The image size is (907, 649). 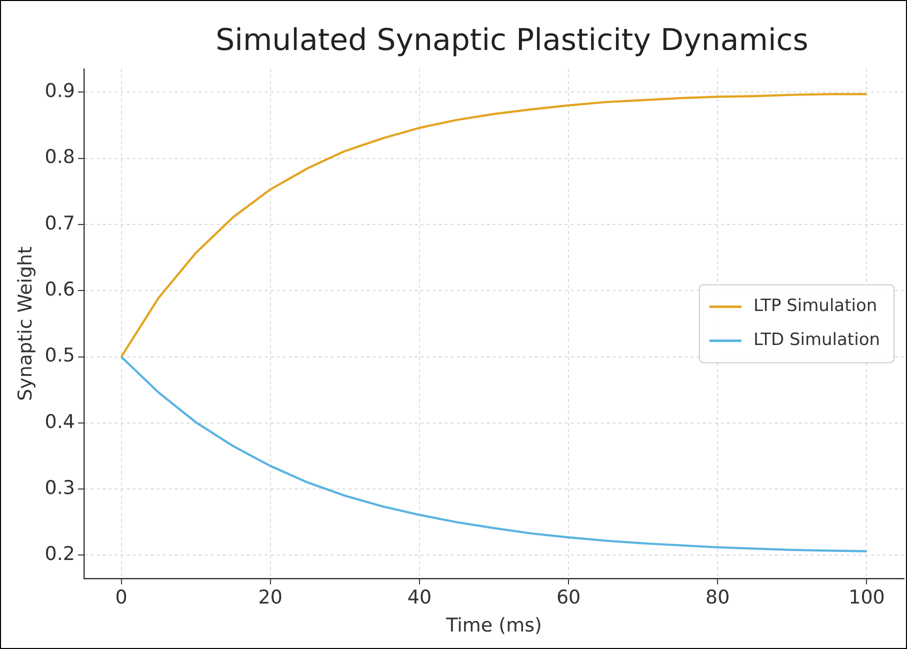 What do you see at coordinates (270, 597) in the screenshot?
I see `x-tick-label: 20` at bounding box center [270, 597].